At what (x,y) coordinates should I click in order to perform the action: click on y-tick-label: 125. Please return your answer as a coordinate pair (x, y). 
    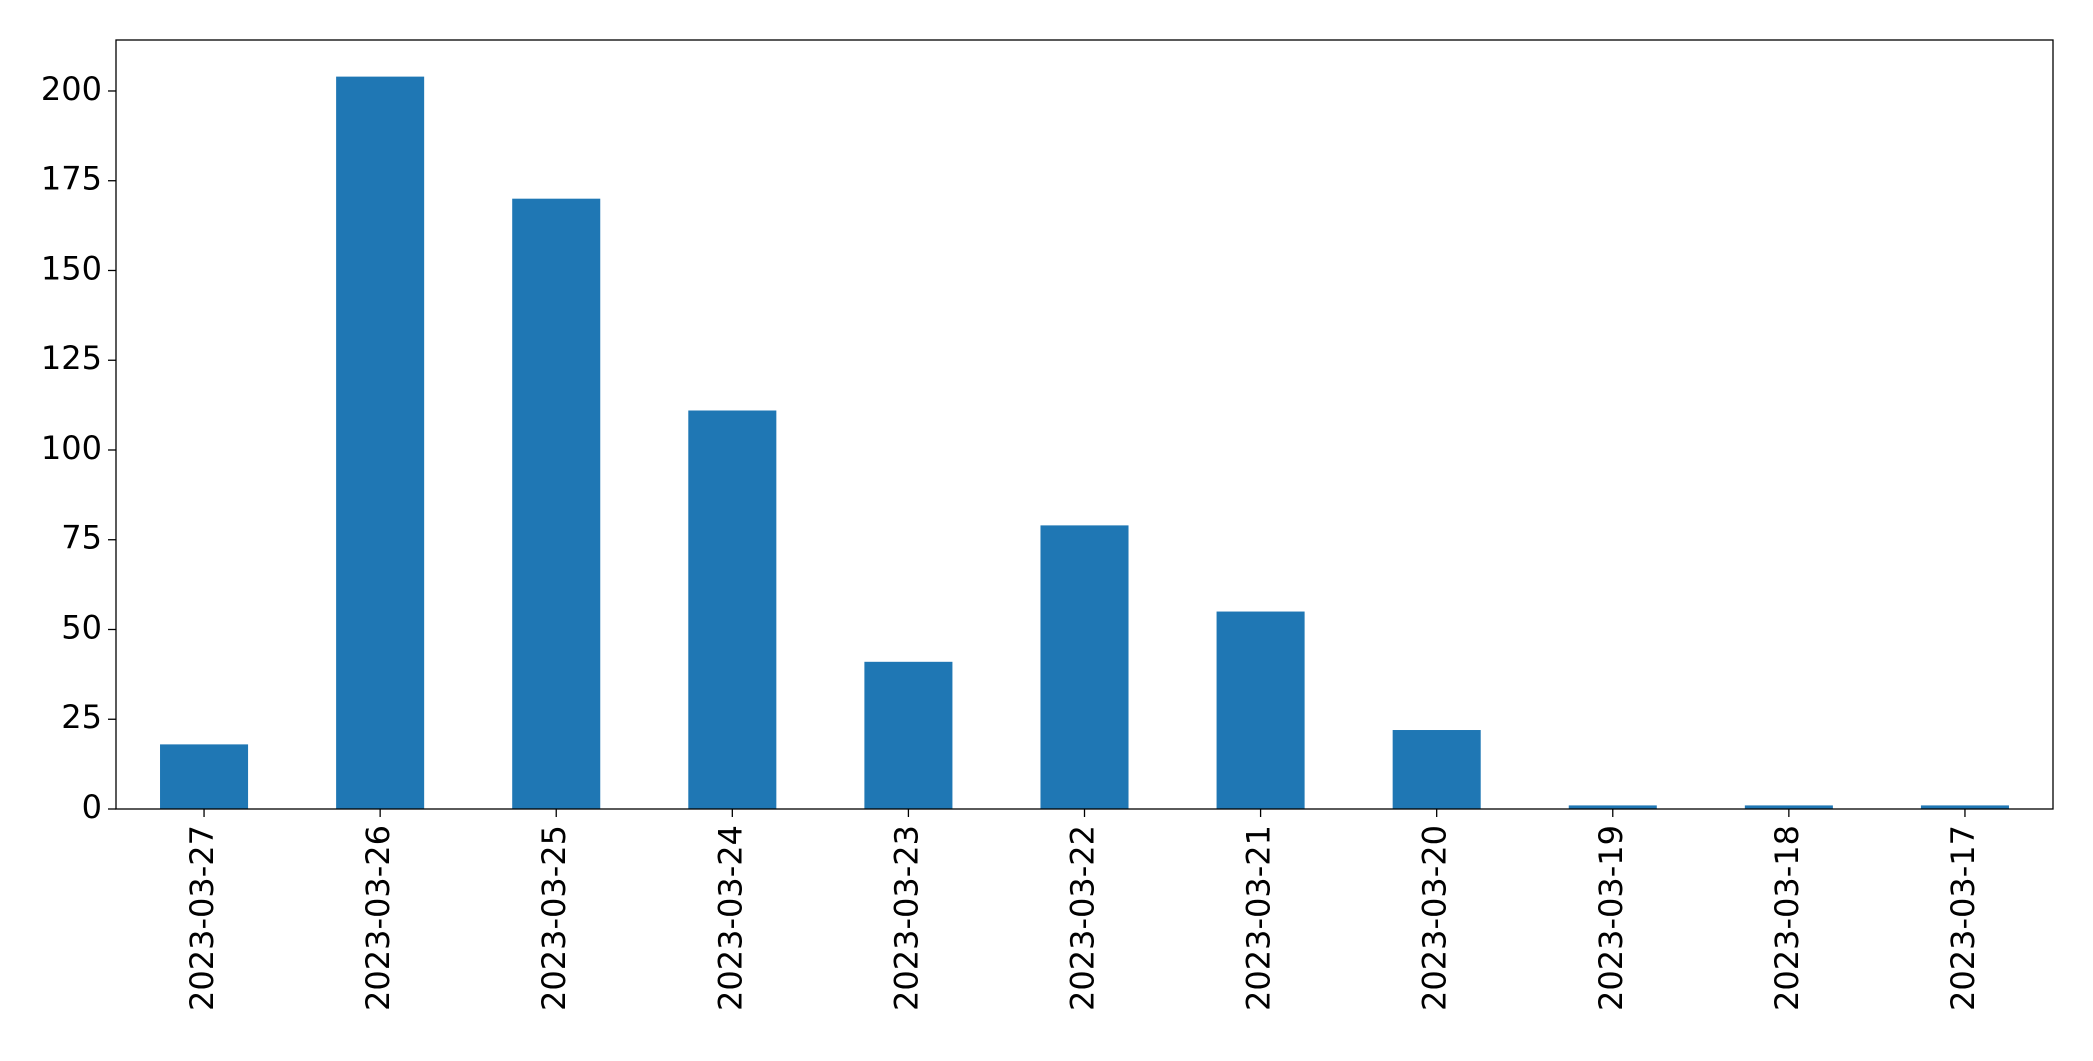
    Looking at the image, I should click on (71, 358).